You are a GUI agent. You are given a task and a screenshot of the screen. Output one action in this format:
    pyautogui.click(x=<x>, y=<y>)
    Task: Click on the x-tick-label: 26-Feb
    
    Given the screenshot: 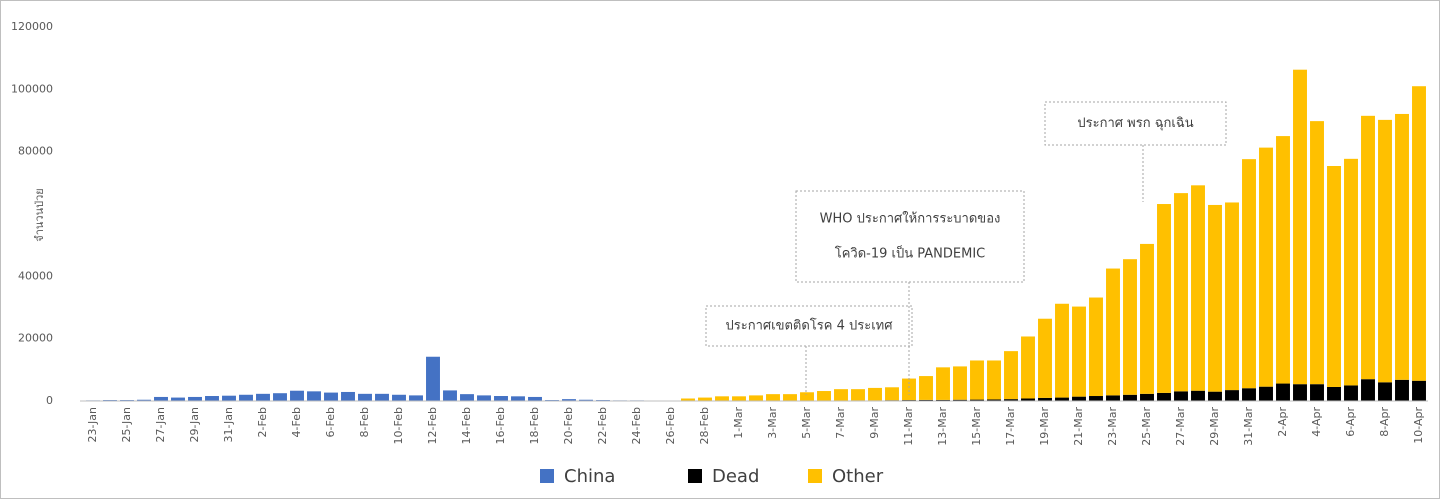 What is the action you would take?
    pyautogui.click(x=670, y=425)
    